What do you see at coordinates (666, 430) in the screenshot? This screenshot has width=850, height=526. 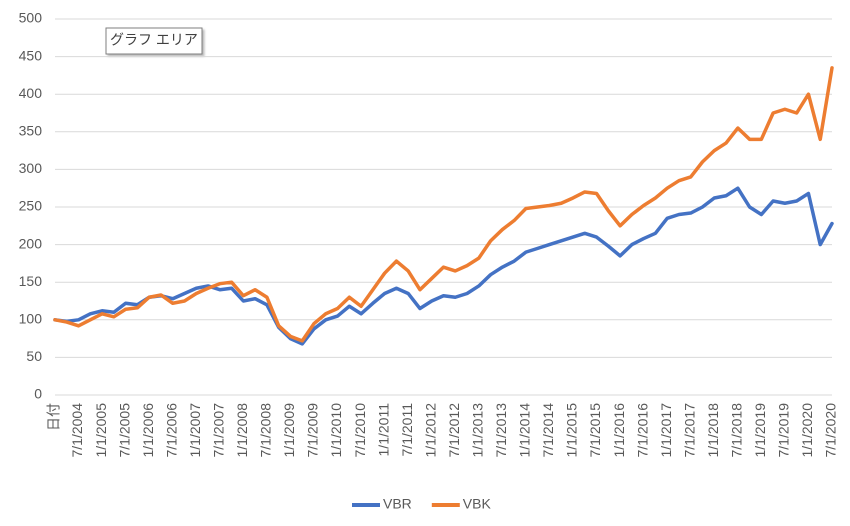 I see `x-tick-label: 1/1/2017` at bounding box center [666, 430].